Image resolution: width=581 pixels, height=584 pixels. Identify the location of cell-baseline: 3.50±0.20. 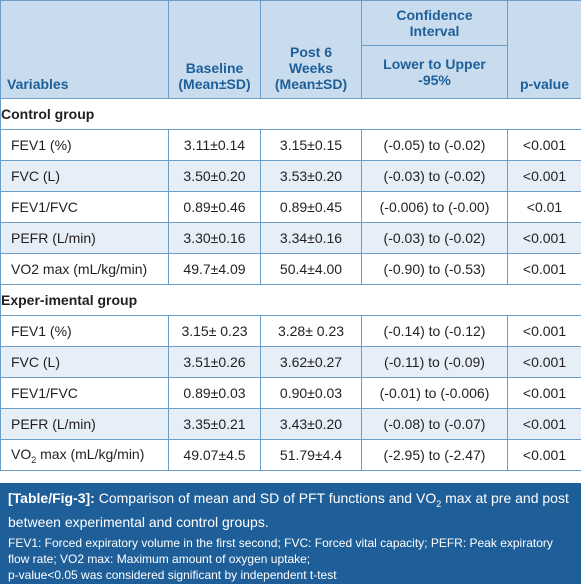
(214, 176).